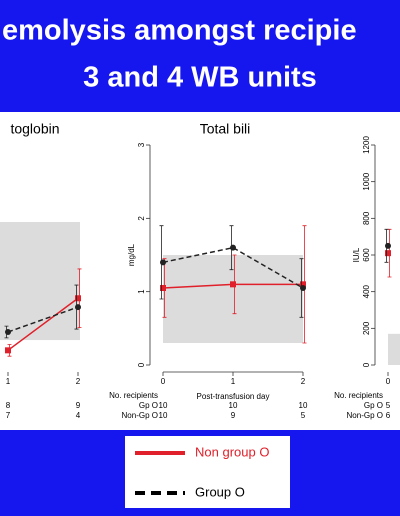 The image size is (400, 516). What do you see at coordinates (225, 129) in the screenshot?
I see `chart-title: Total bili` at bounding box center [225, 129].